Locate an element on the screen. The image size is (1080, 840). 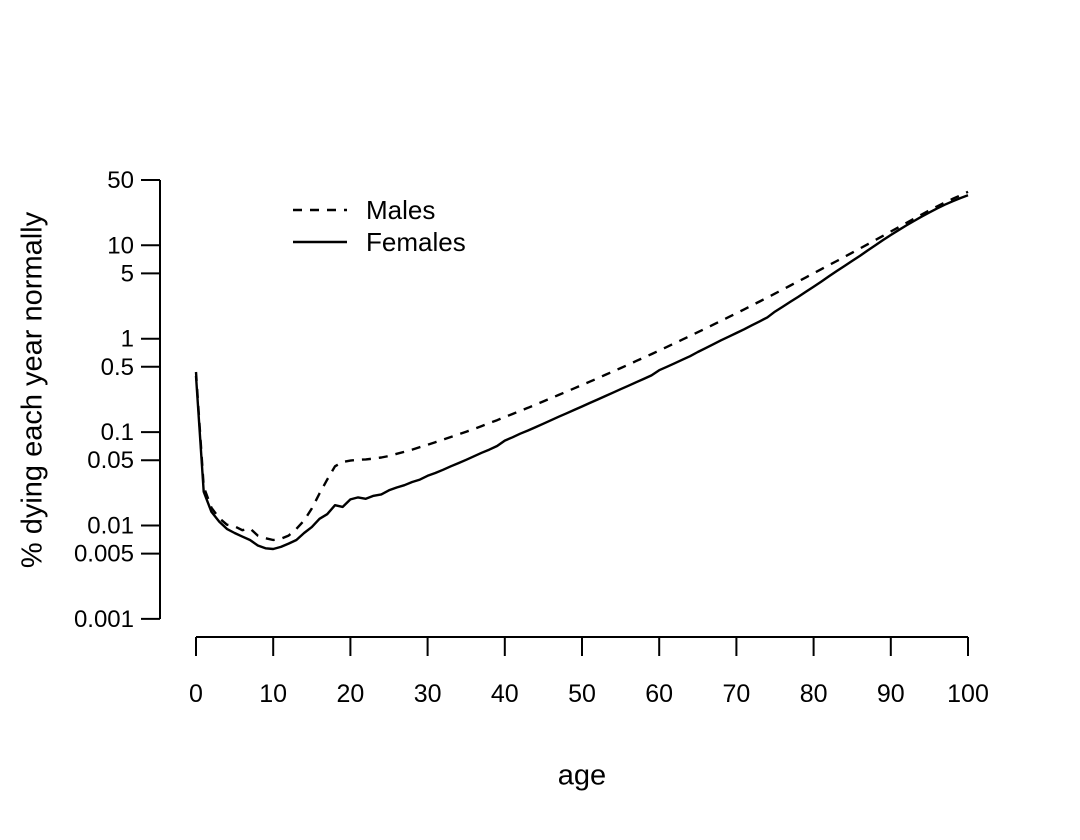
legend-label-males: Males is located at coordinates (400, 210).